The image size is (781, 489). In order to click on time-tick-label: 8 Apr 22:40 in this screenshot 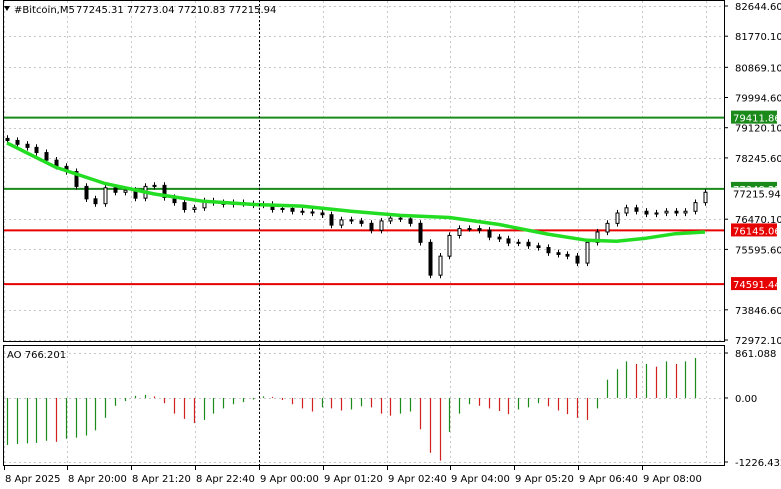, I will do `click(225, 479)`.